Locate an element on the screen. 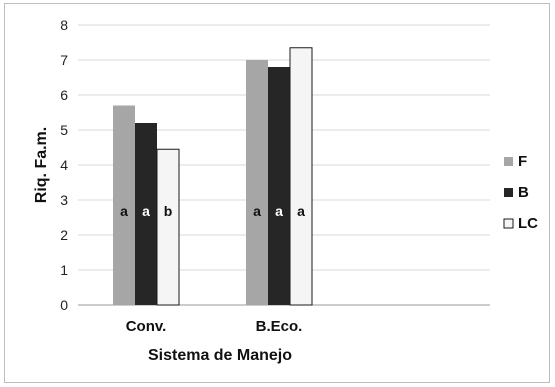  y-tick-label: 3 is located at coordinates (64, 200).